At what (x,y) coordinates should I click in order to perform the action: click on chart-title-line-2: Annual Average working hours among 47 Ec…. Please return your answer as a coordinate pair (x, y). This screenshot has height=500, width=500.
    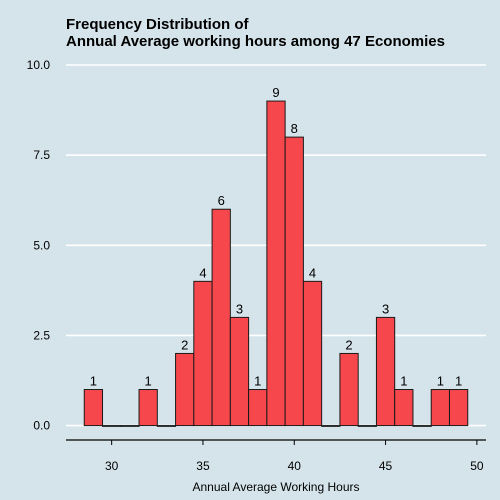
    Looking at the image, I should click on (255, 41).